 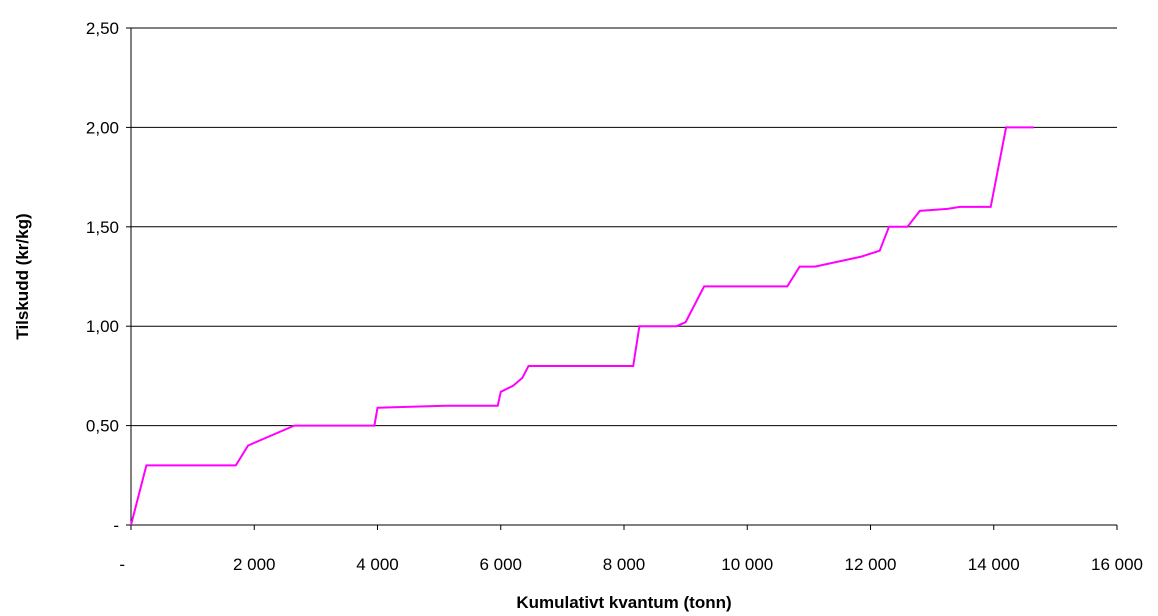 I want to click on x-tick-label-4: 8 000, so click(x=624, y=564).